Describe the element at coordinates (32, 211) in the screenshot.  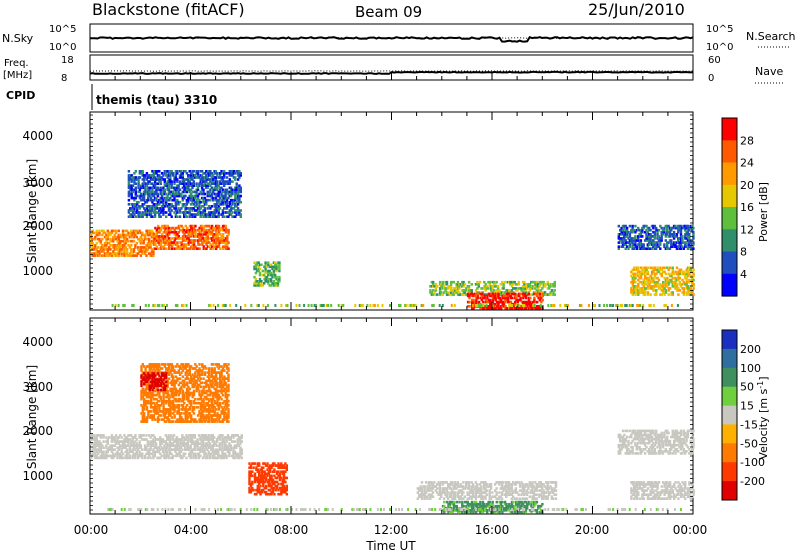
I see `power-ylabel: Slant Range [km]` at that location.